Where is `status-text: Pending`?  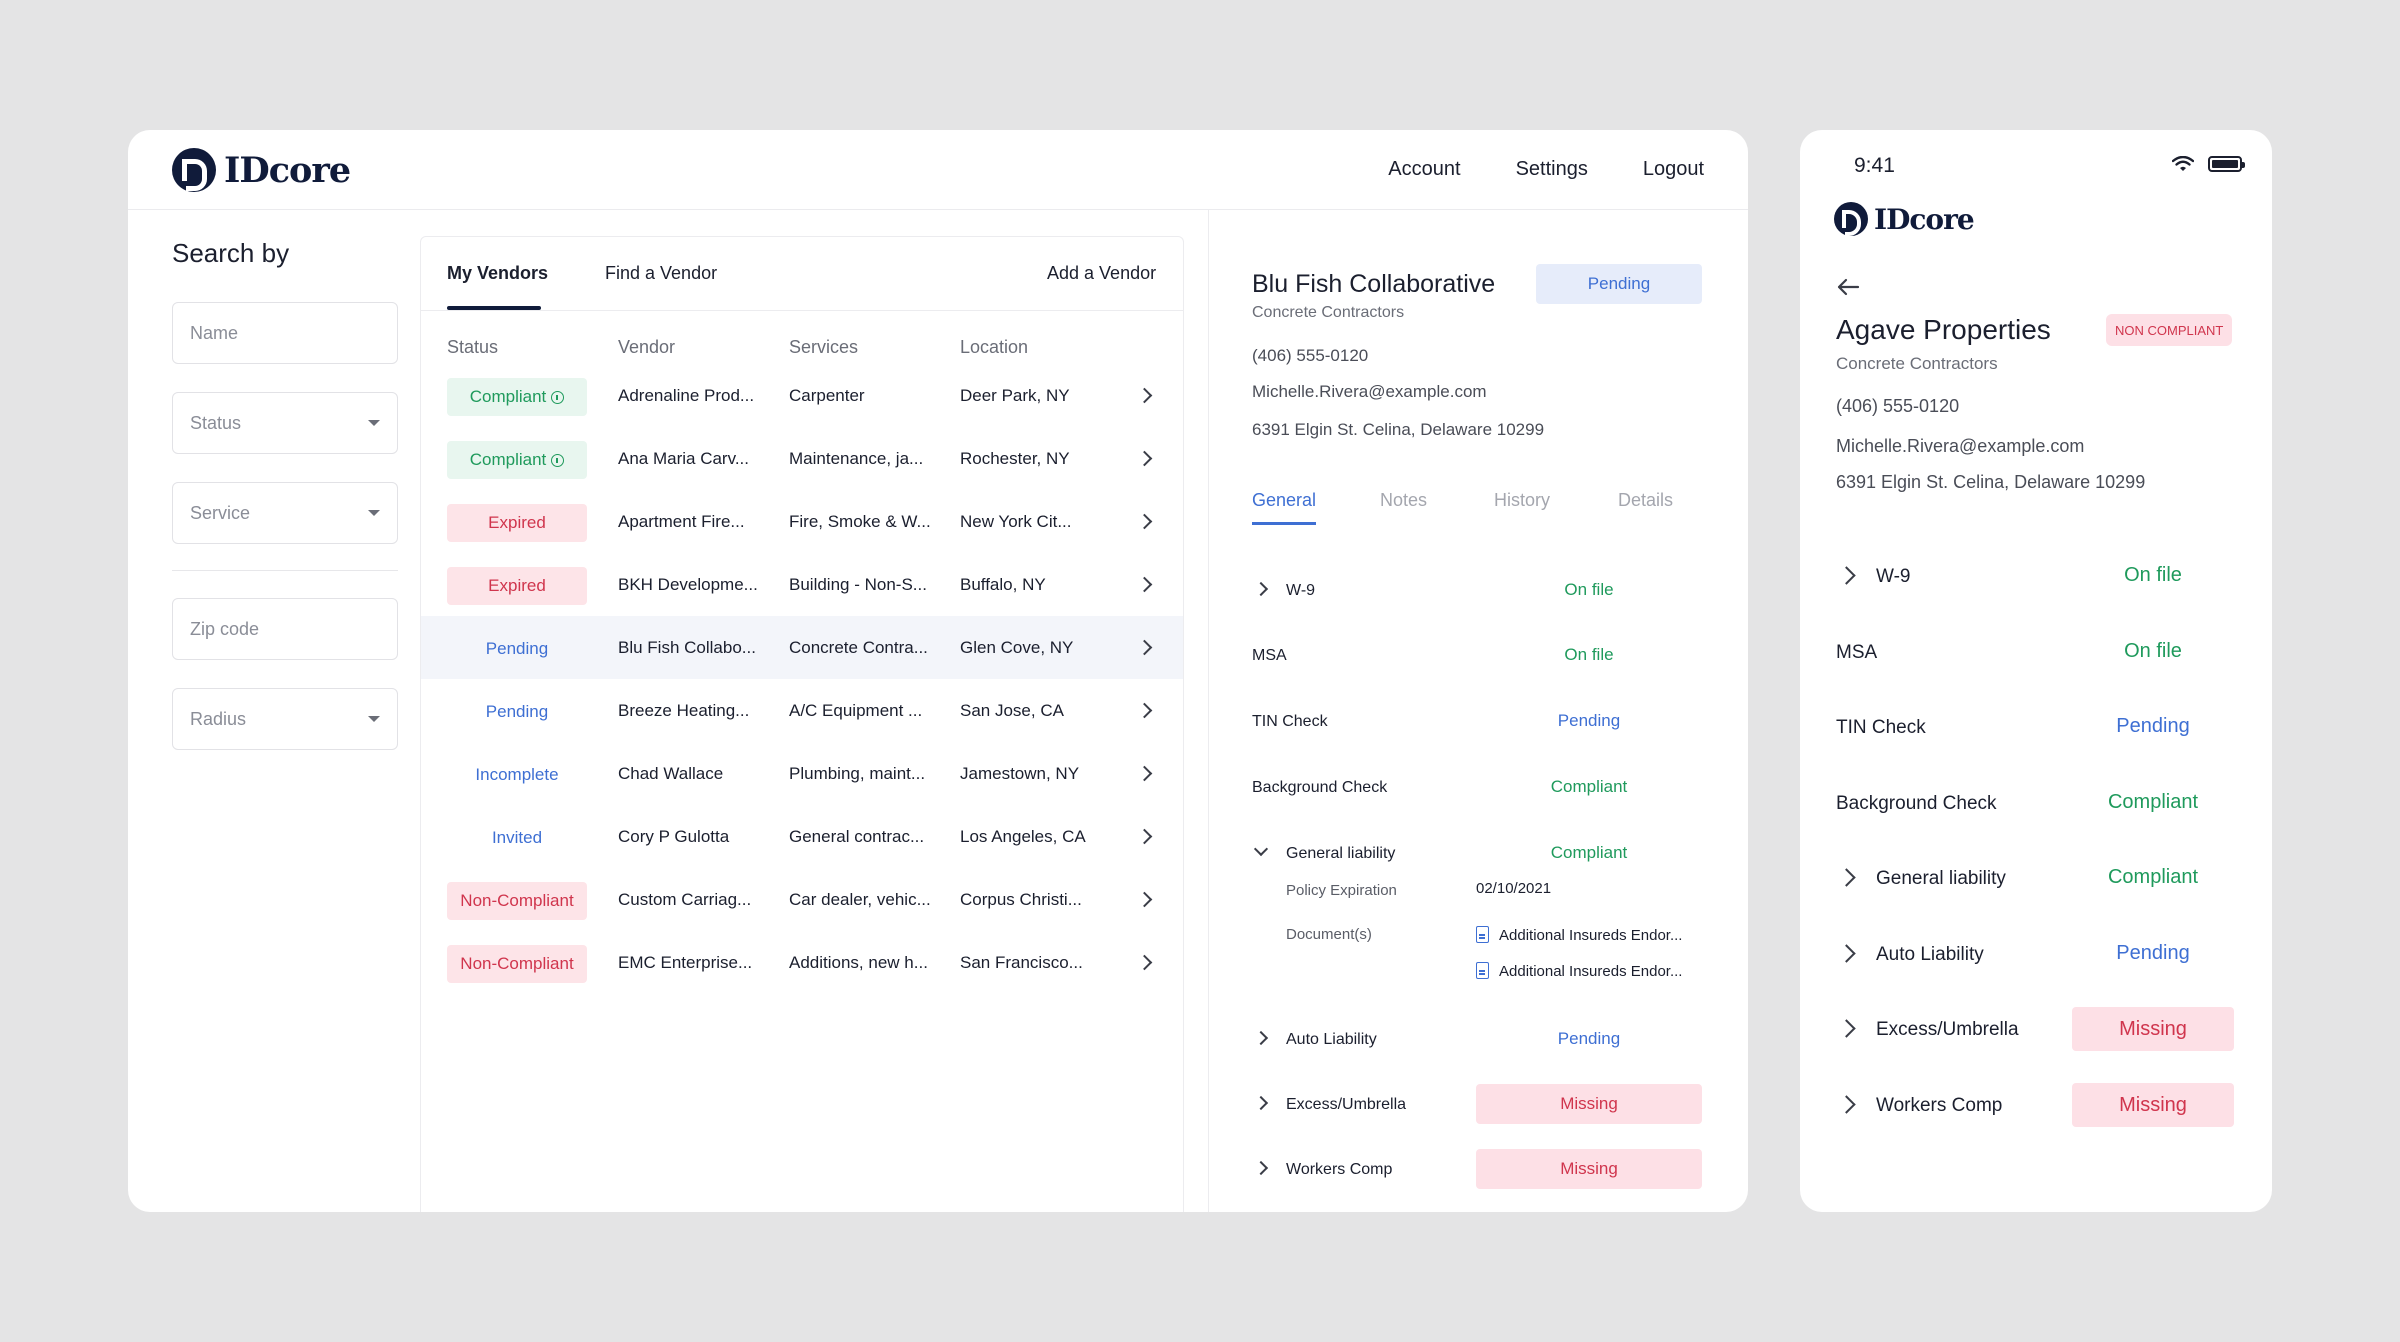 status-text: Pending is located at coordinates (517, 648).